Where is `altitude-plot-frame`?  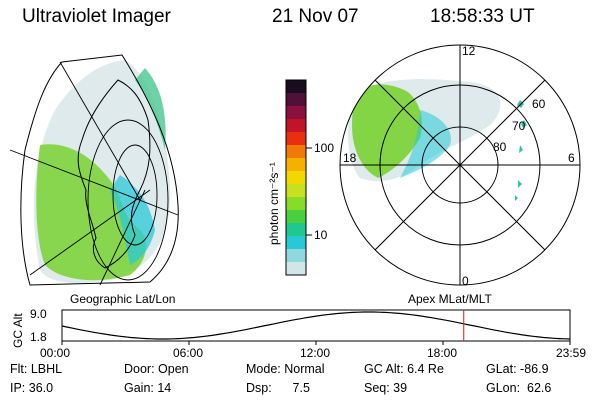 altitude-plot-frame is located at coordinates (316, 325).